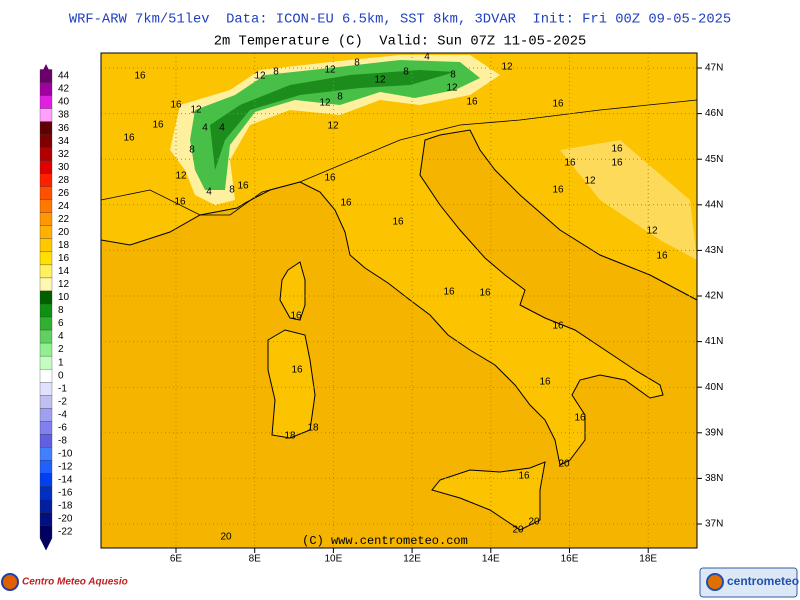 This screenshot has width=800, height=600. What do you see at coordinates (714, 387) in the screenshot?
I see `lat-label: 40N` at bounding box center [714, 387].